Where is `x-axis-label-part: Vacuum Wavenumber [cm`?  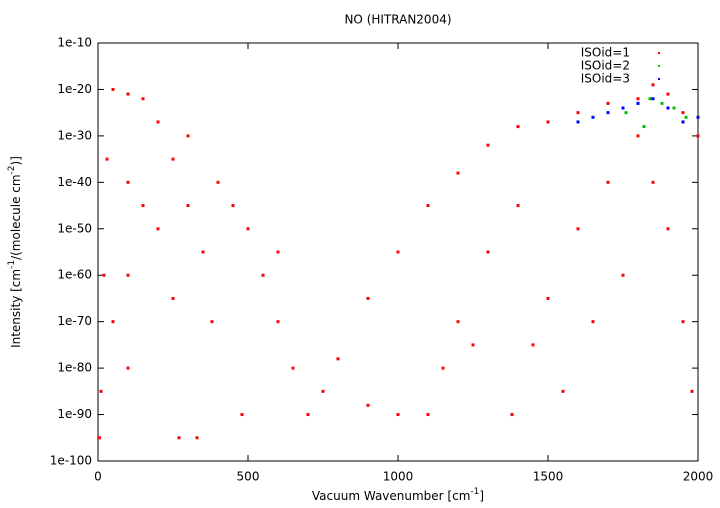 x-axis-label-part: Vacuum Wavenumber [cm is located at coordinates (391, 496).